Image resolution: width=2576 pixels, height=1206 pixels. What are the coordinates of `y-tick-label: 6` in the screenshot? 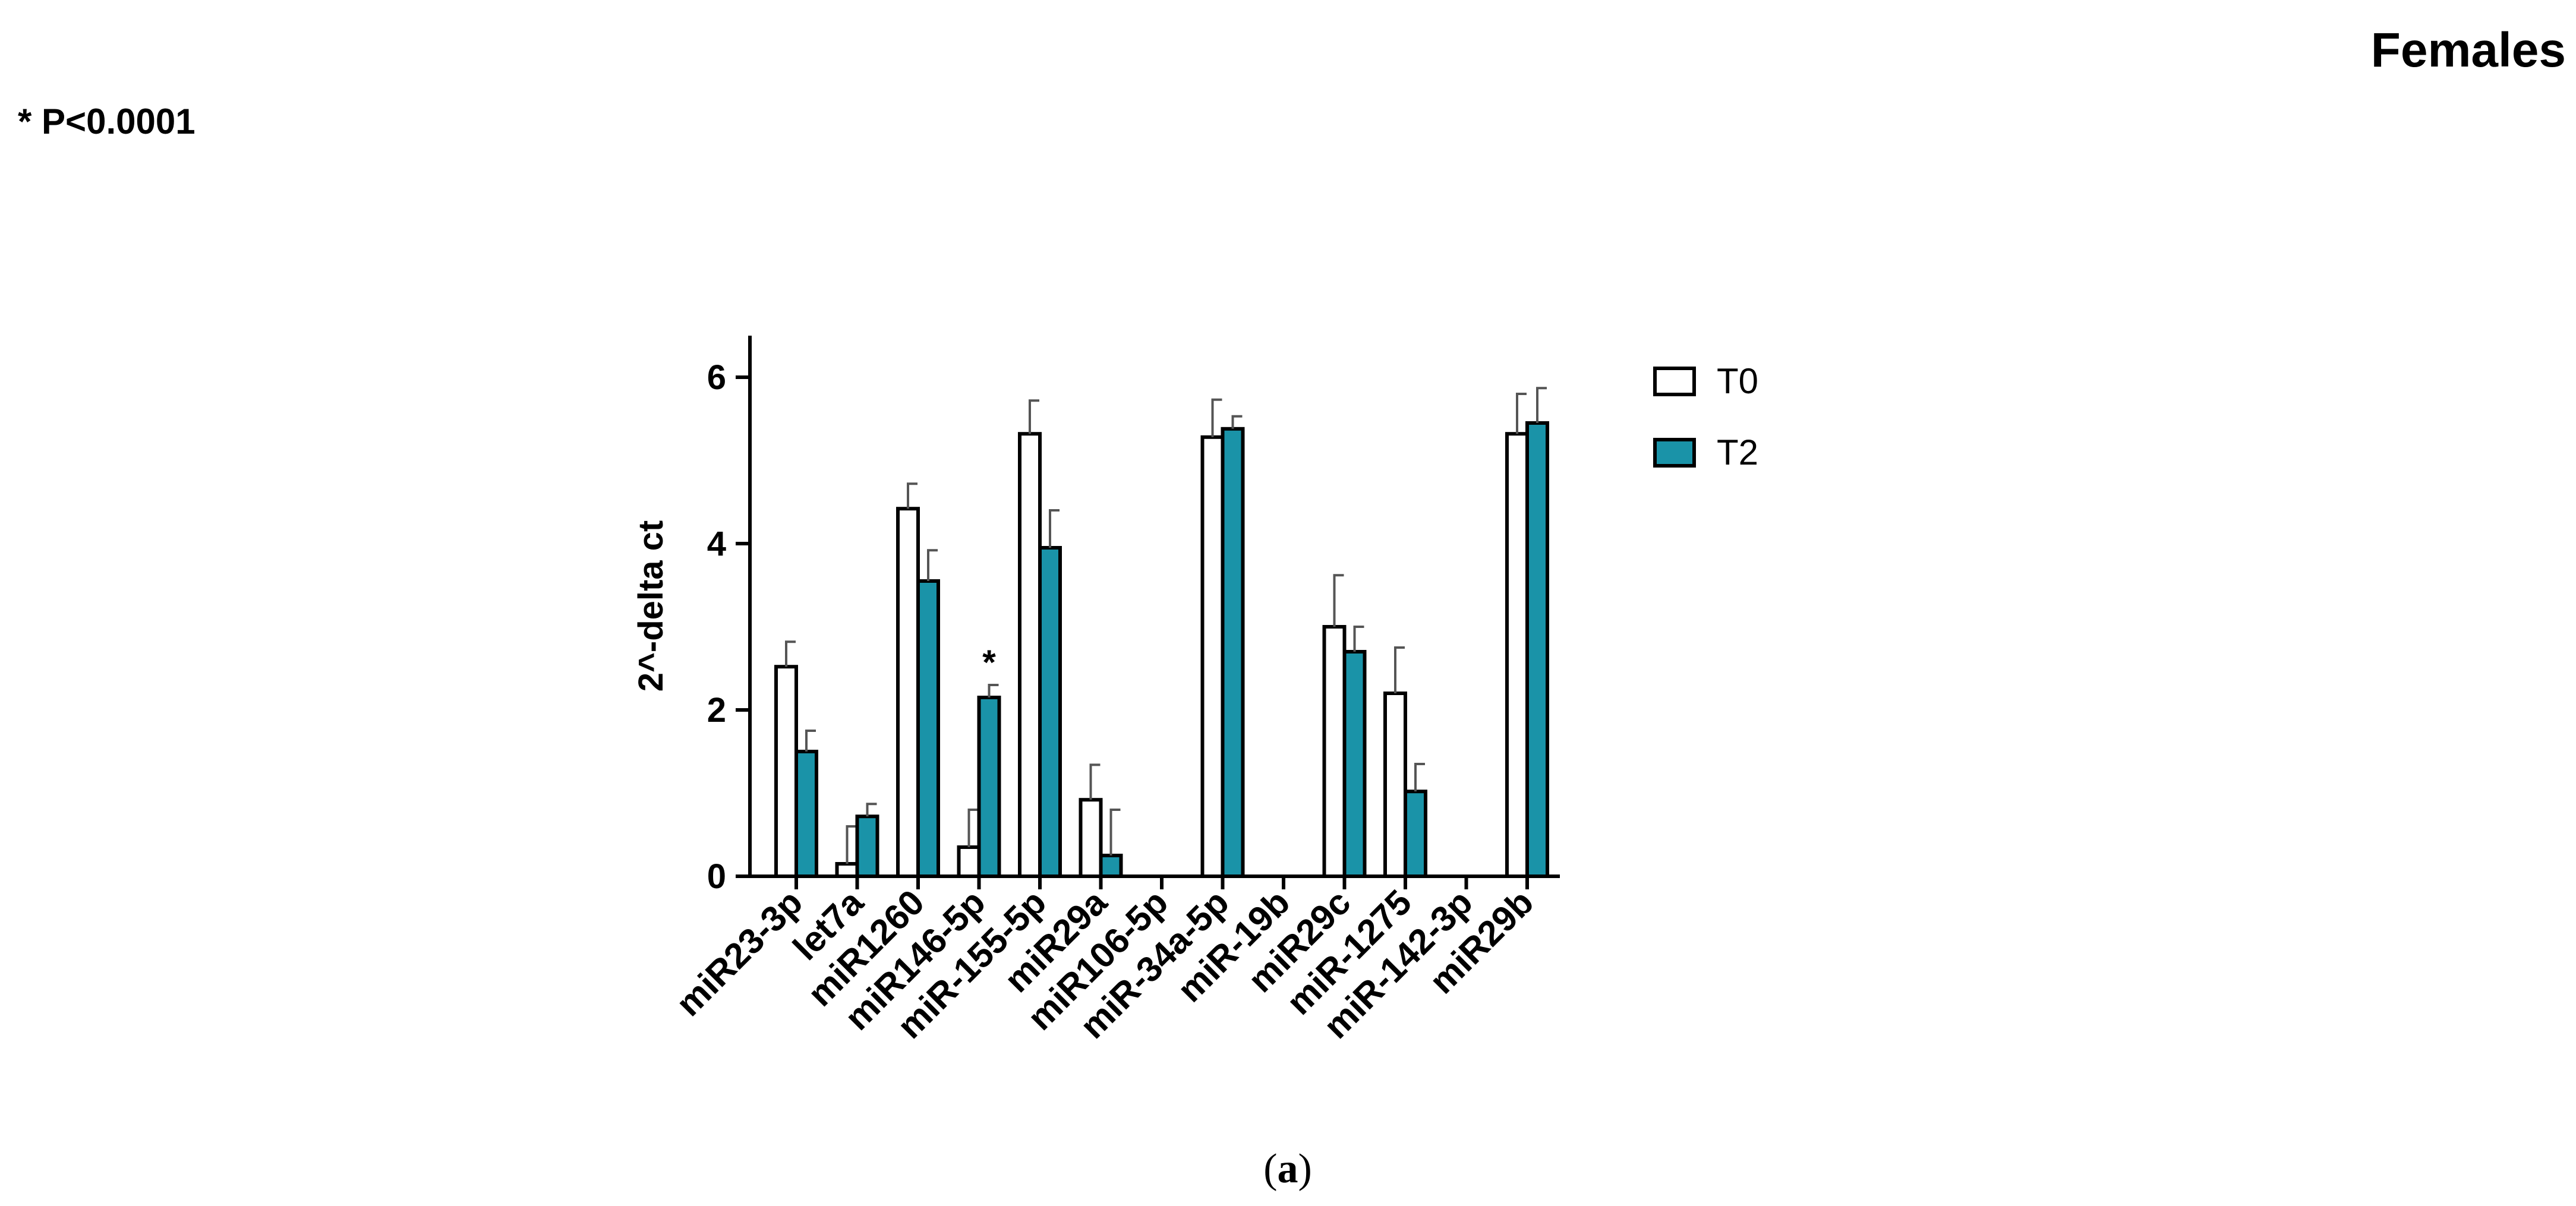 It's located at (716, 378).